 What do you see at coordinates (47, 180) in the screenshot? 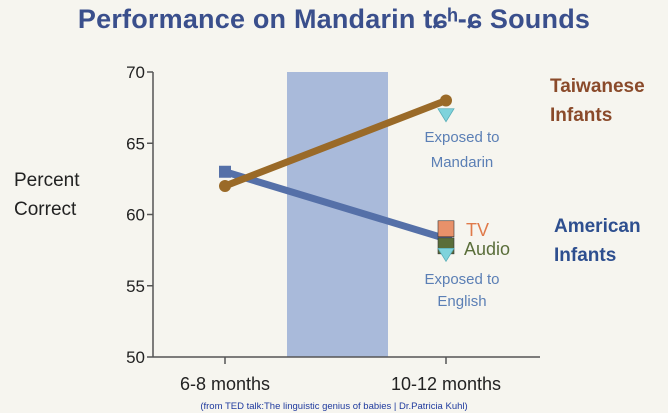
I see `y-axis-label-line-1: Percent` at bounding box center [47, 180].